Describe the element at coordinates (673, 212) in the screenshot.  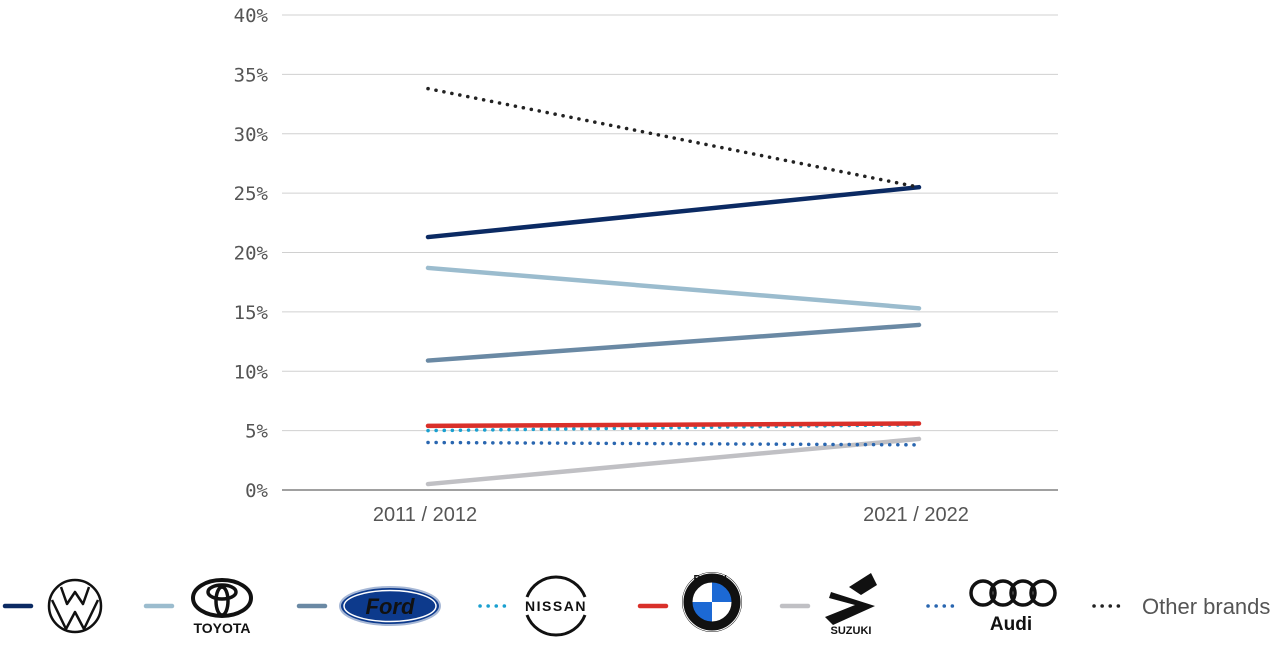
I see `series-line-vw` at that location.